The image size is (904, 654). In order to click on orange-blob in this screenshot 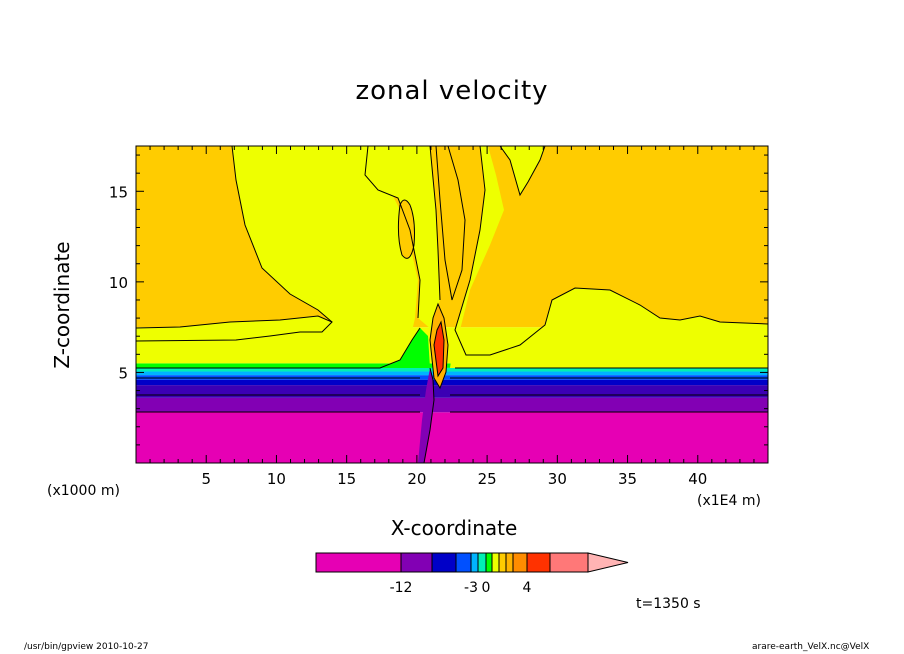, I will do `click(406, 229)`.